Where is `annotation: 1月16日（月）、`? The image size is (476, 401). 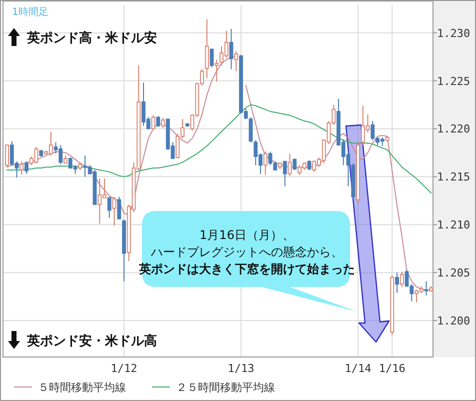 annotation: 1月16日（月）、 is located at coordinates (247, 235).